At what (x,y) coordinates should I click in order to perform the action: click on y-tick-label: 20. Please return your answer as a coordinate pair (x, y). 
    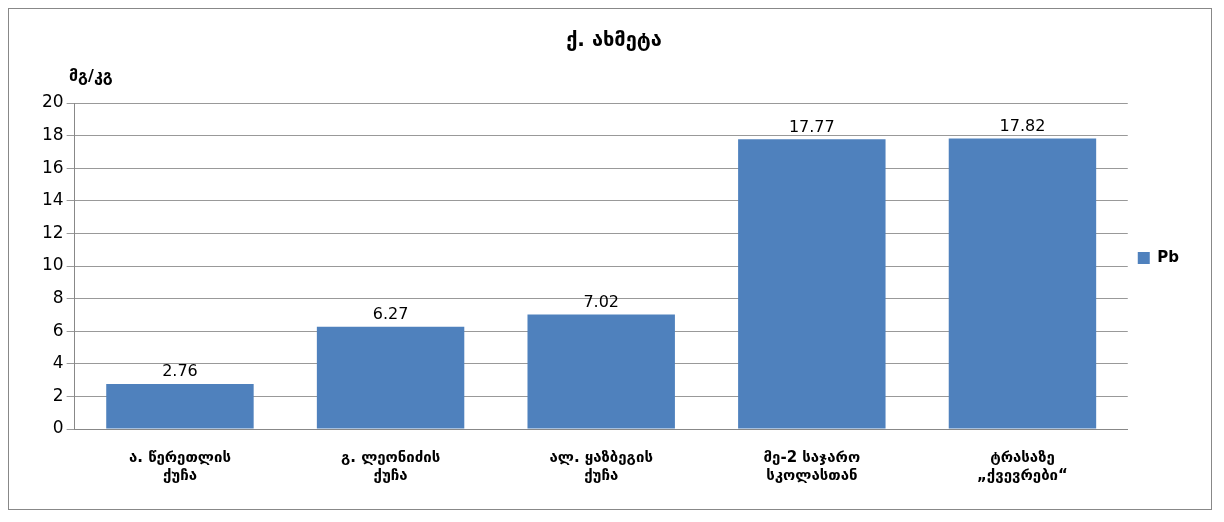
    Looking at the image, I should click on (52, 101).